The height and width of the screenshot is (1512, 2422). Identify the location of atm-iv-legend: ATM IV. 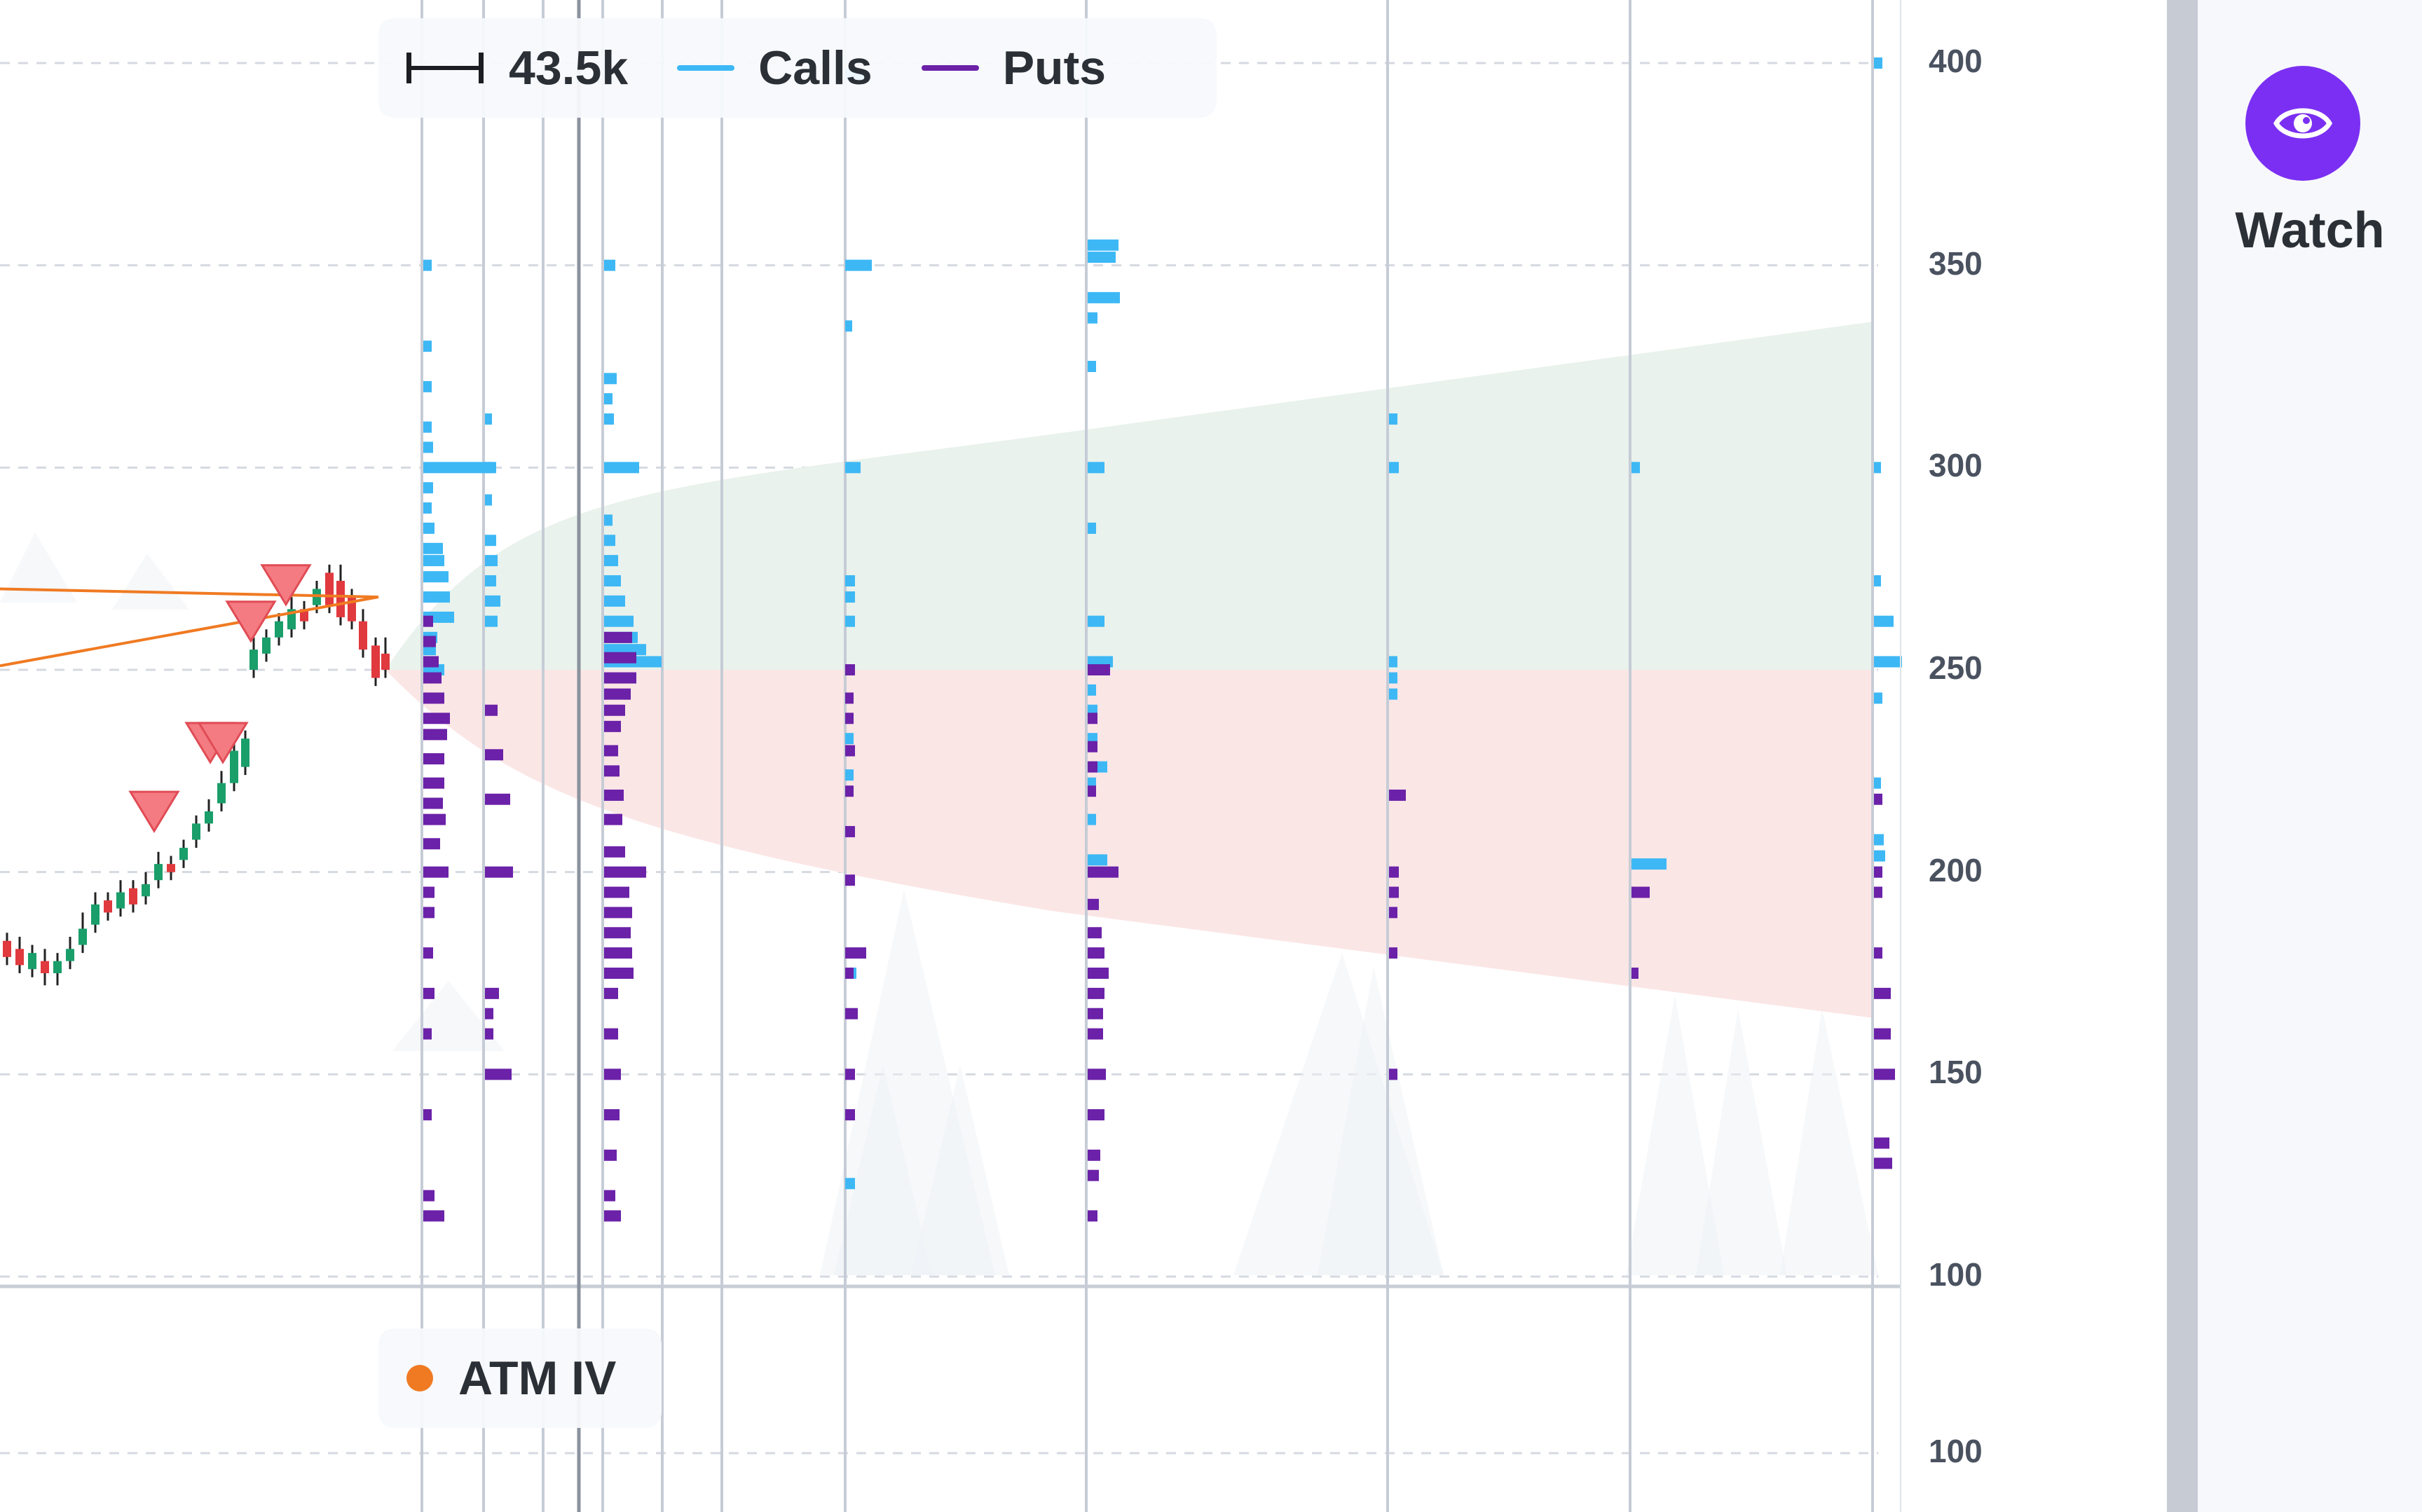
(520, 1378).